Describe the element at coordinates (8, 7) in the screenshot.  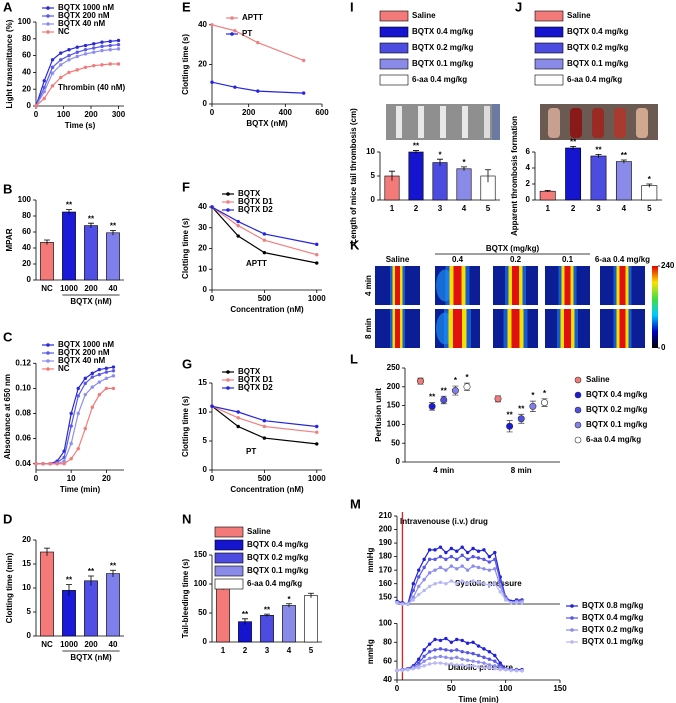
I see `panel-label: A` at that location.